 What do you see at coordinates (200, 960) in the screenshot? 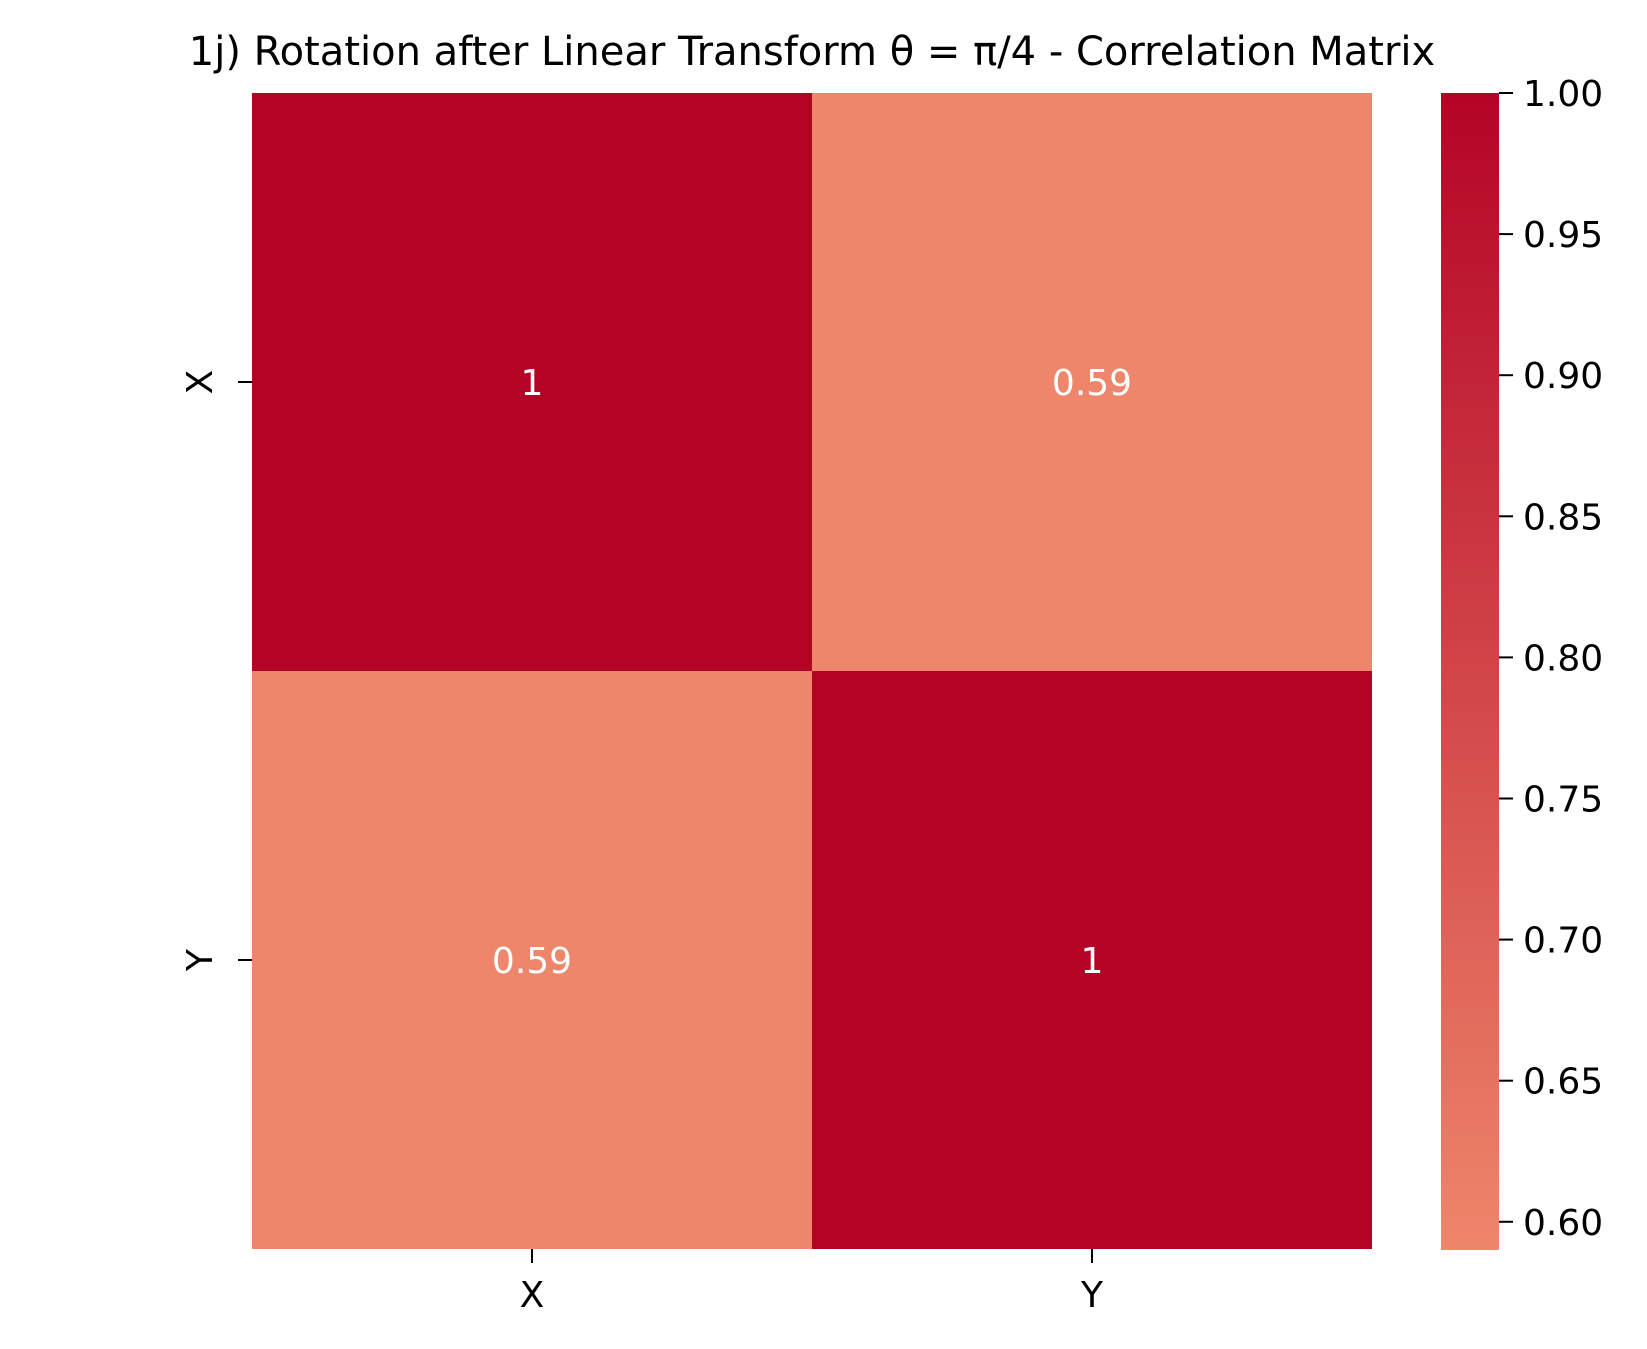
I see `y-tick-label: Y` at bounding box center [200, 960].